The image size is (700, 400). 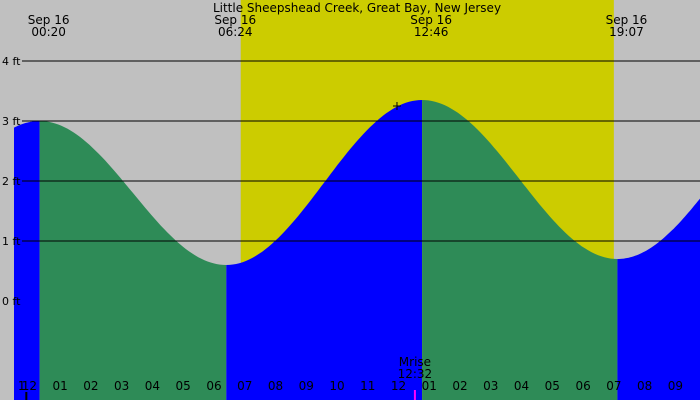 I want to click on extreme-time: 19:07, so click(x=626, y=32).